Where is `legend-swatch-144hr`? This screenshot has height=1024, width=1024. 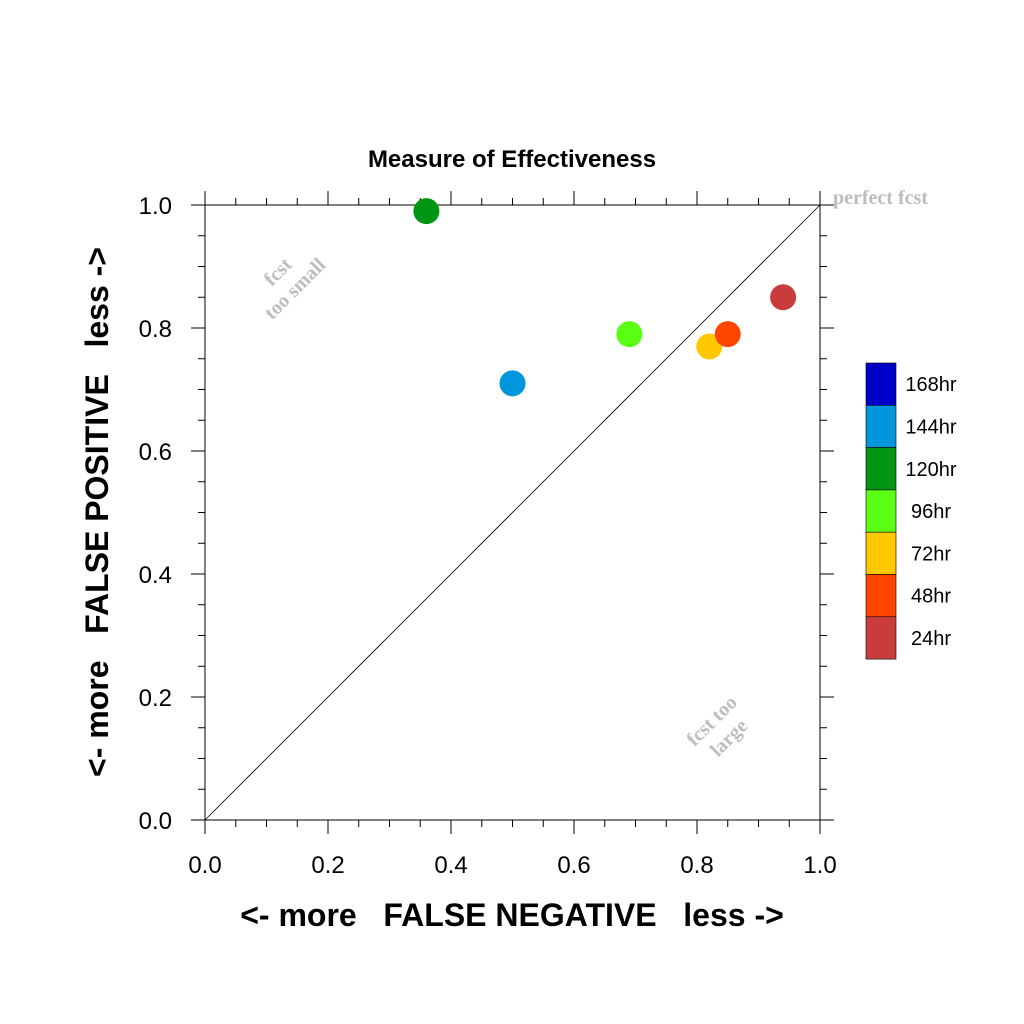 legend-swatch-144hr is located at coordinates (881, 426).